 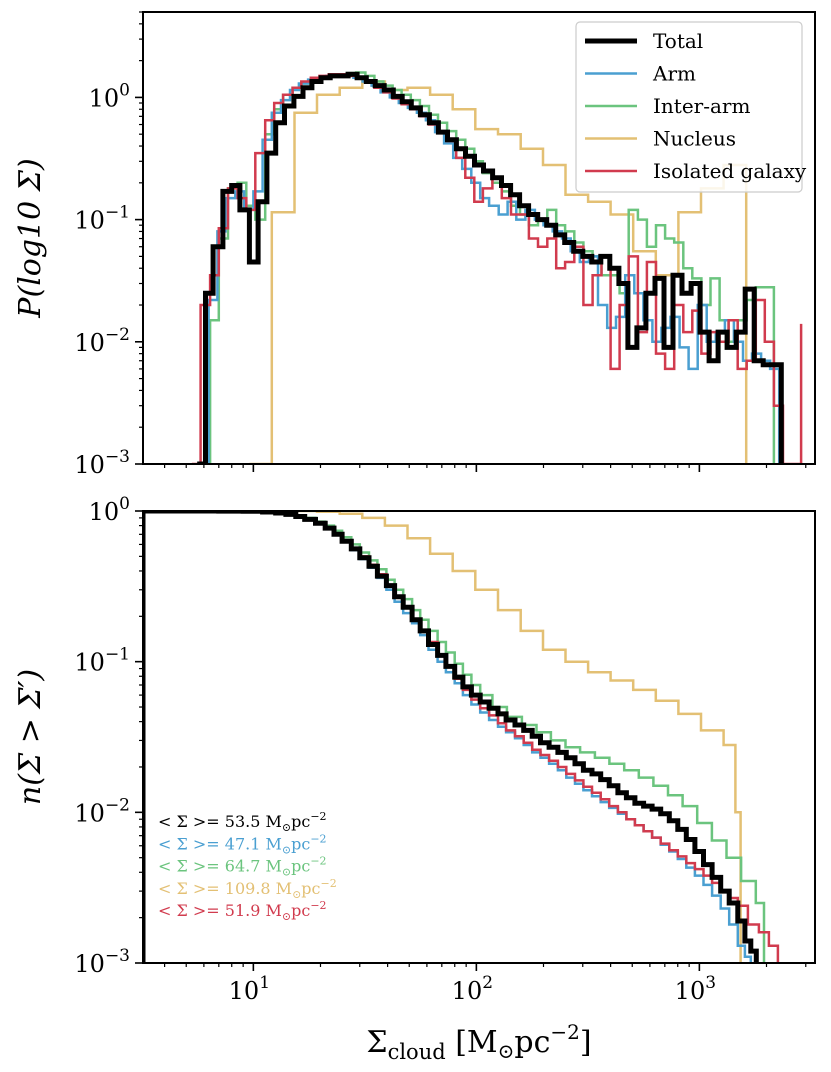 What do you see at coordinates (220, 866) in the screenshot?
I see `annotation-part: < Σ >= 64.7 M` at bounding box center [220, 866].